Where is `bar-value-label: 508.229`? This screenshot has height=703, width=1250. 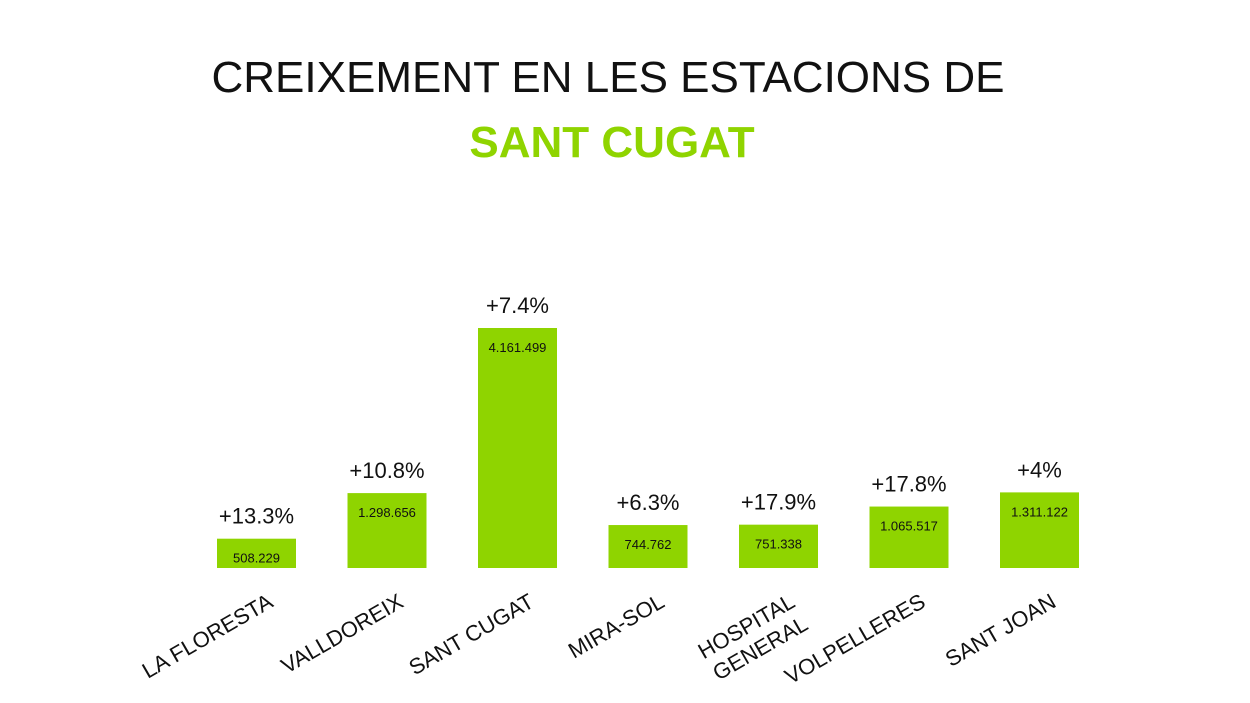
bar-value-label: 508.229 is located at coordinates (256, 558).